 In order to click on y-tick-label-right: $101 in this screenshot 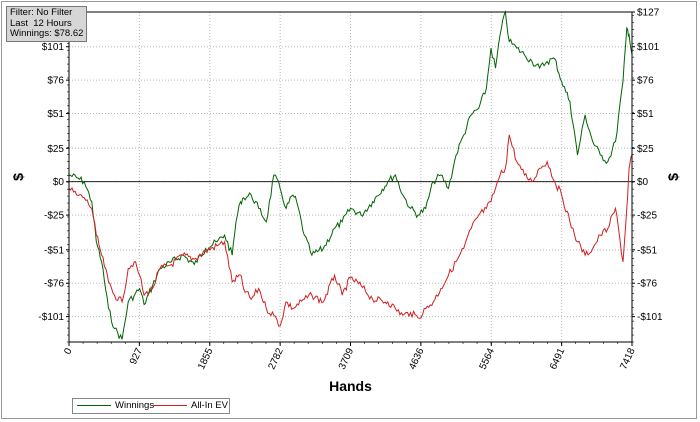, I will do `click(648, 47)`.